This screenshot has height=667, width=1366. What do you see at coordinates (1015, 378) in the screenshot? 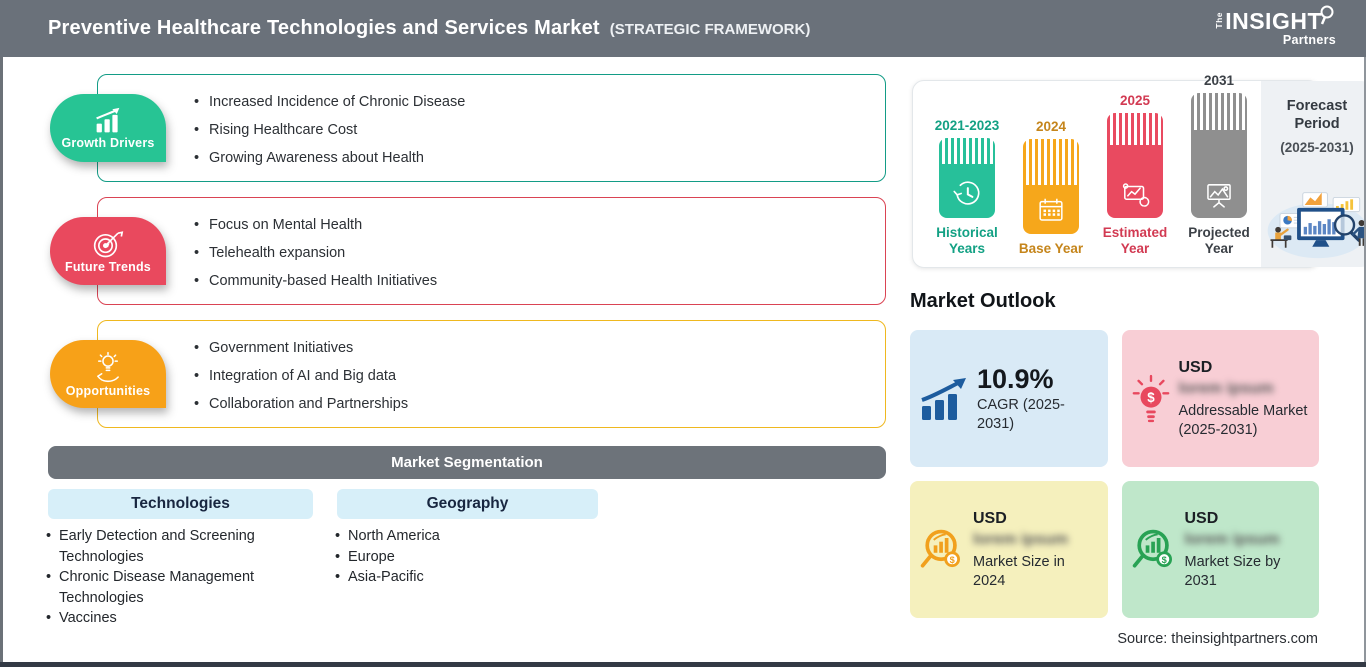
I see `cagr-value: 10.9%` at bounding box center [1015, 378].